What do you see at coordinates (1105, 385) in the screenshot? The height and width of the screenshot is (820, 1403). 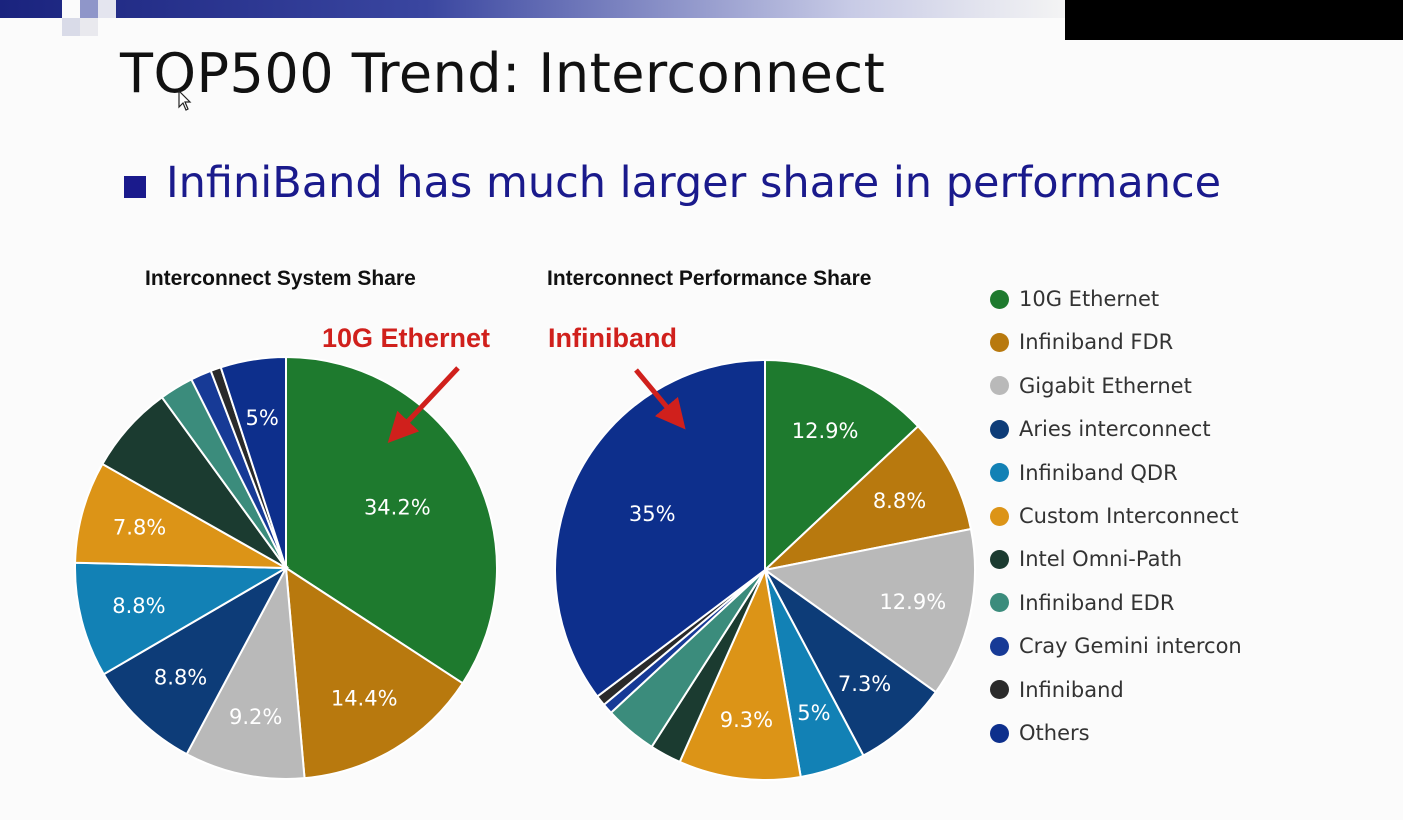 I see `legend-label: Gigabit Ethernet` at bounding box center [1105, 385].